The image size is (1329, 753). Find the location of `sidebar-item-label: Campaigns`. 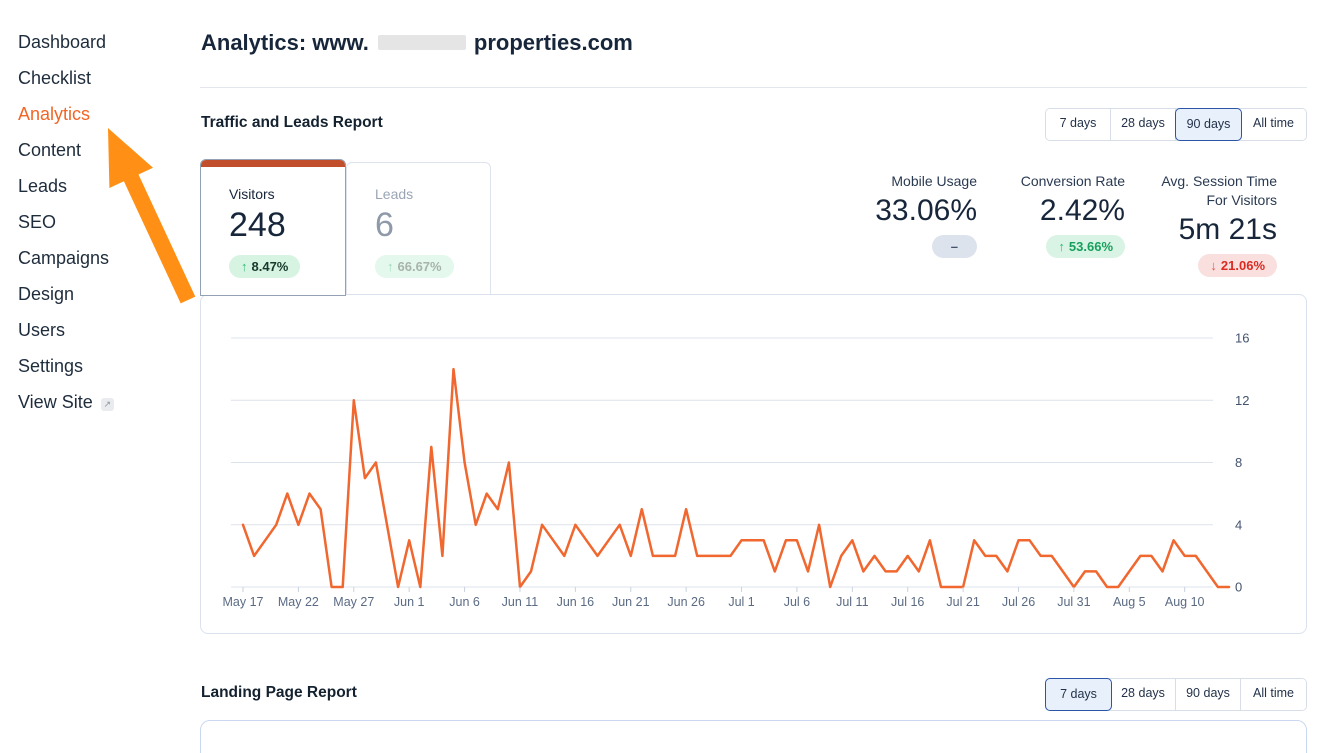

sidebar-item-label: Campaigns is located at coordinates (64, 258).